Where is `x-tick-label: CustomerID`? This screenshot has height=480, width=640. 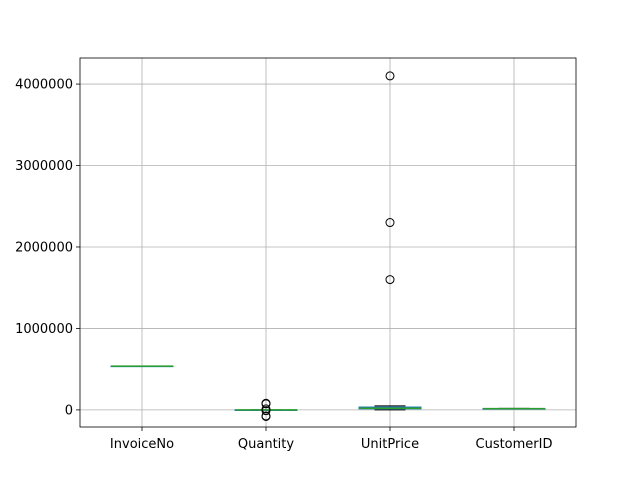 x-tick-label: CustomerID is located at coordinates (514, 444).